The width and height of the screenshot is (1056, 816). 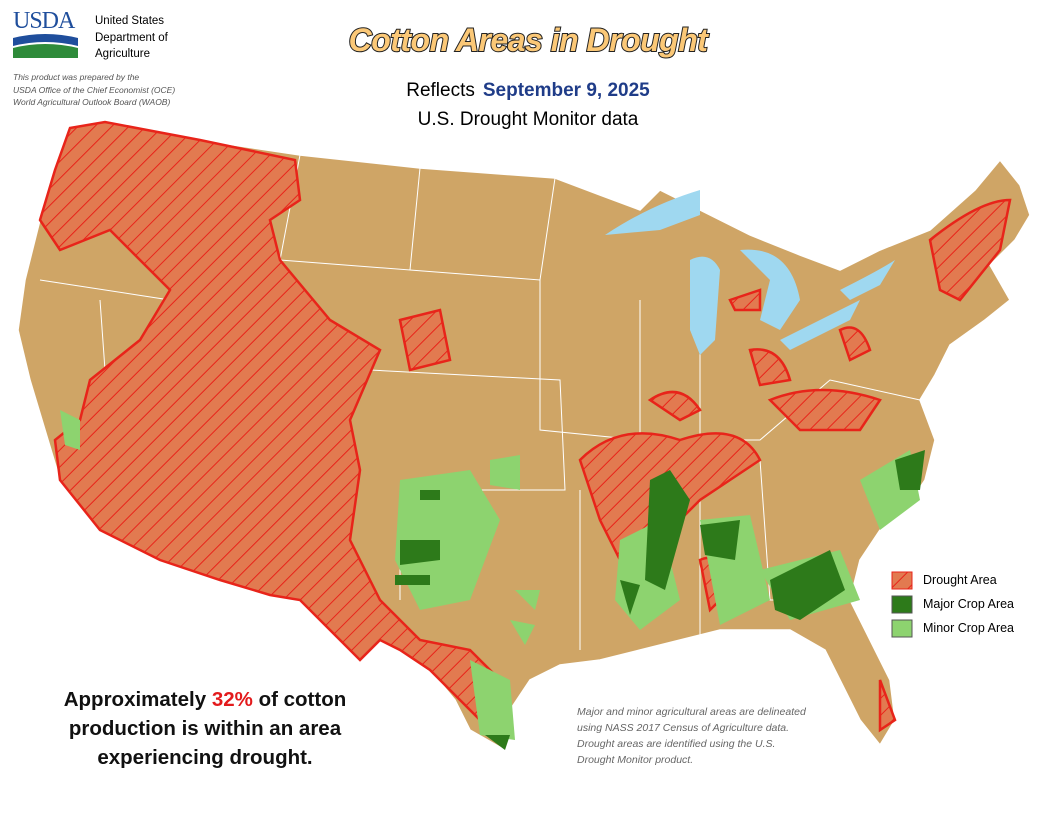 What do you see at coordinates (44, 21) in the screenshot?
I see `logo: USDA` at bounding box center [44, 21].